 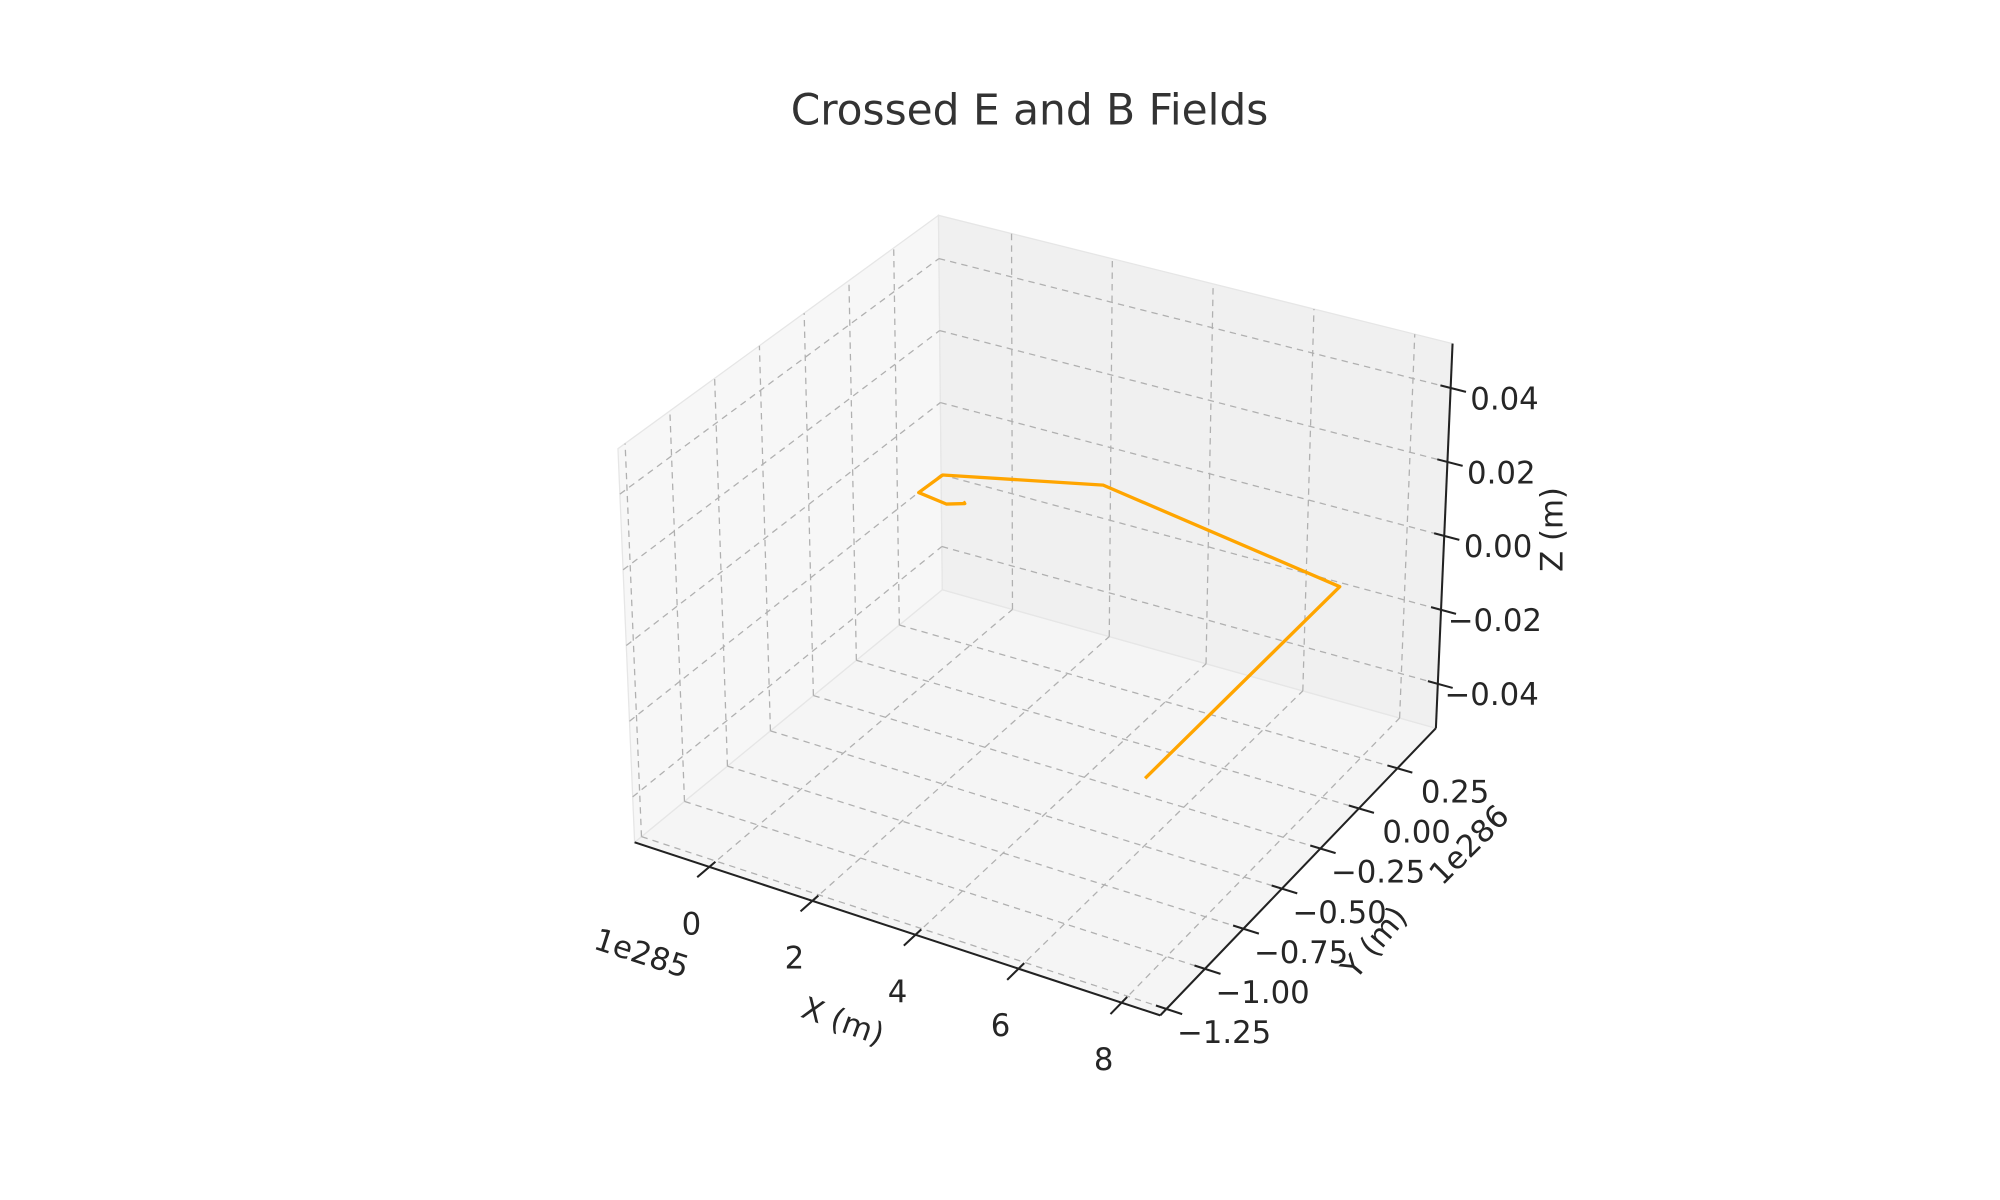 I want to click on chart-title: Crossed E and B Fields, so click(x=1030, y=109).